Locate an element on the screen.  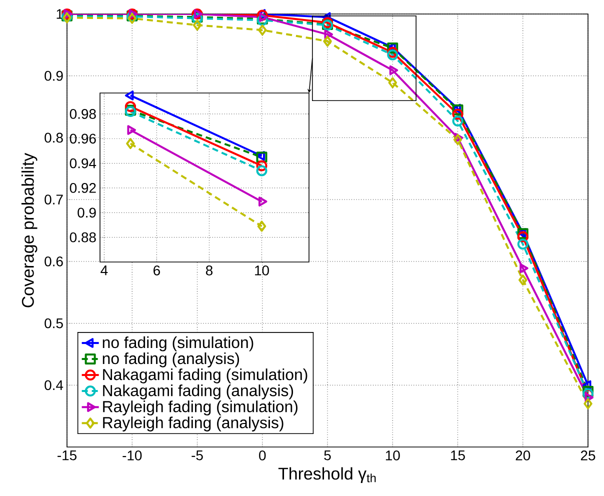
y-tick-label: 0.4 is located at coordinates (54, 385).